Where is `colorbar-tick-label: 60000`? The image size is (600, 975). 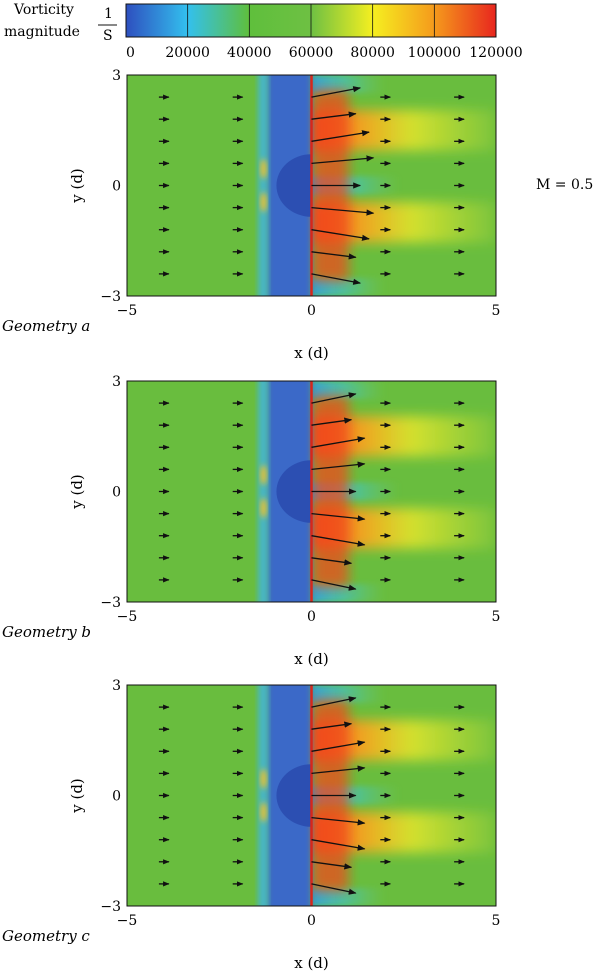 colorbar-tick-label: 60000 is located at coordinates (311, 53).